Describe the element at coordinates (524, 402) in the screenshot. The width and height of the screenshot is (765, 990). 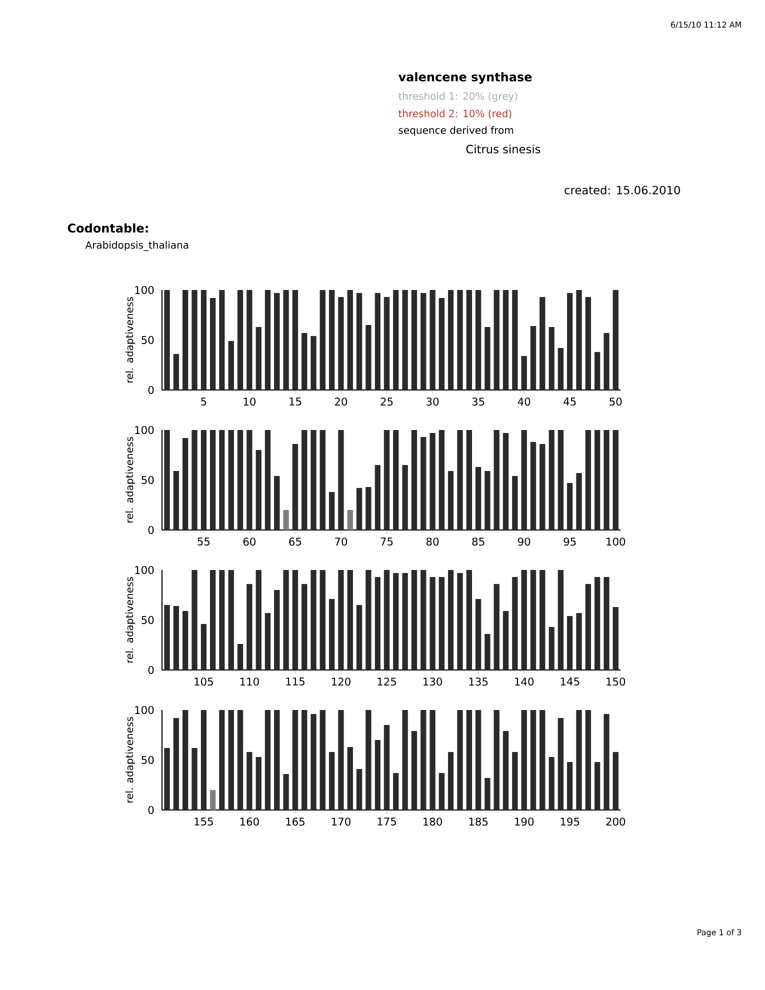
I see `x-tick-label: 40` at that location.